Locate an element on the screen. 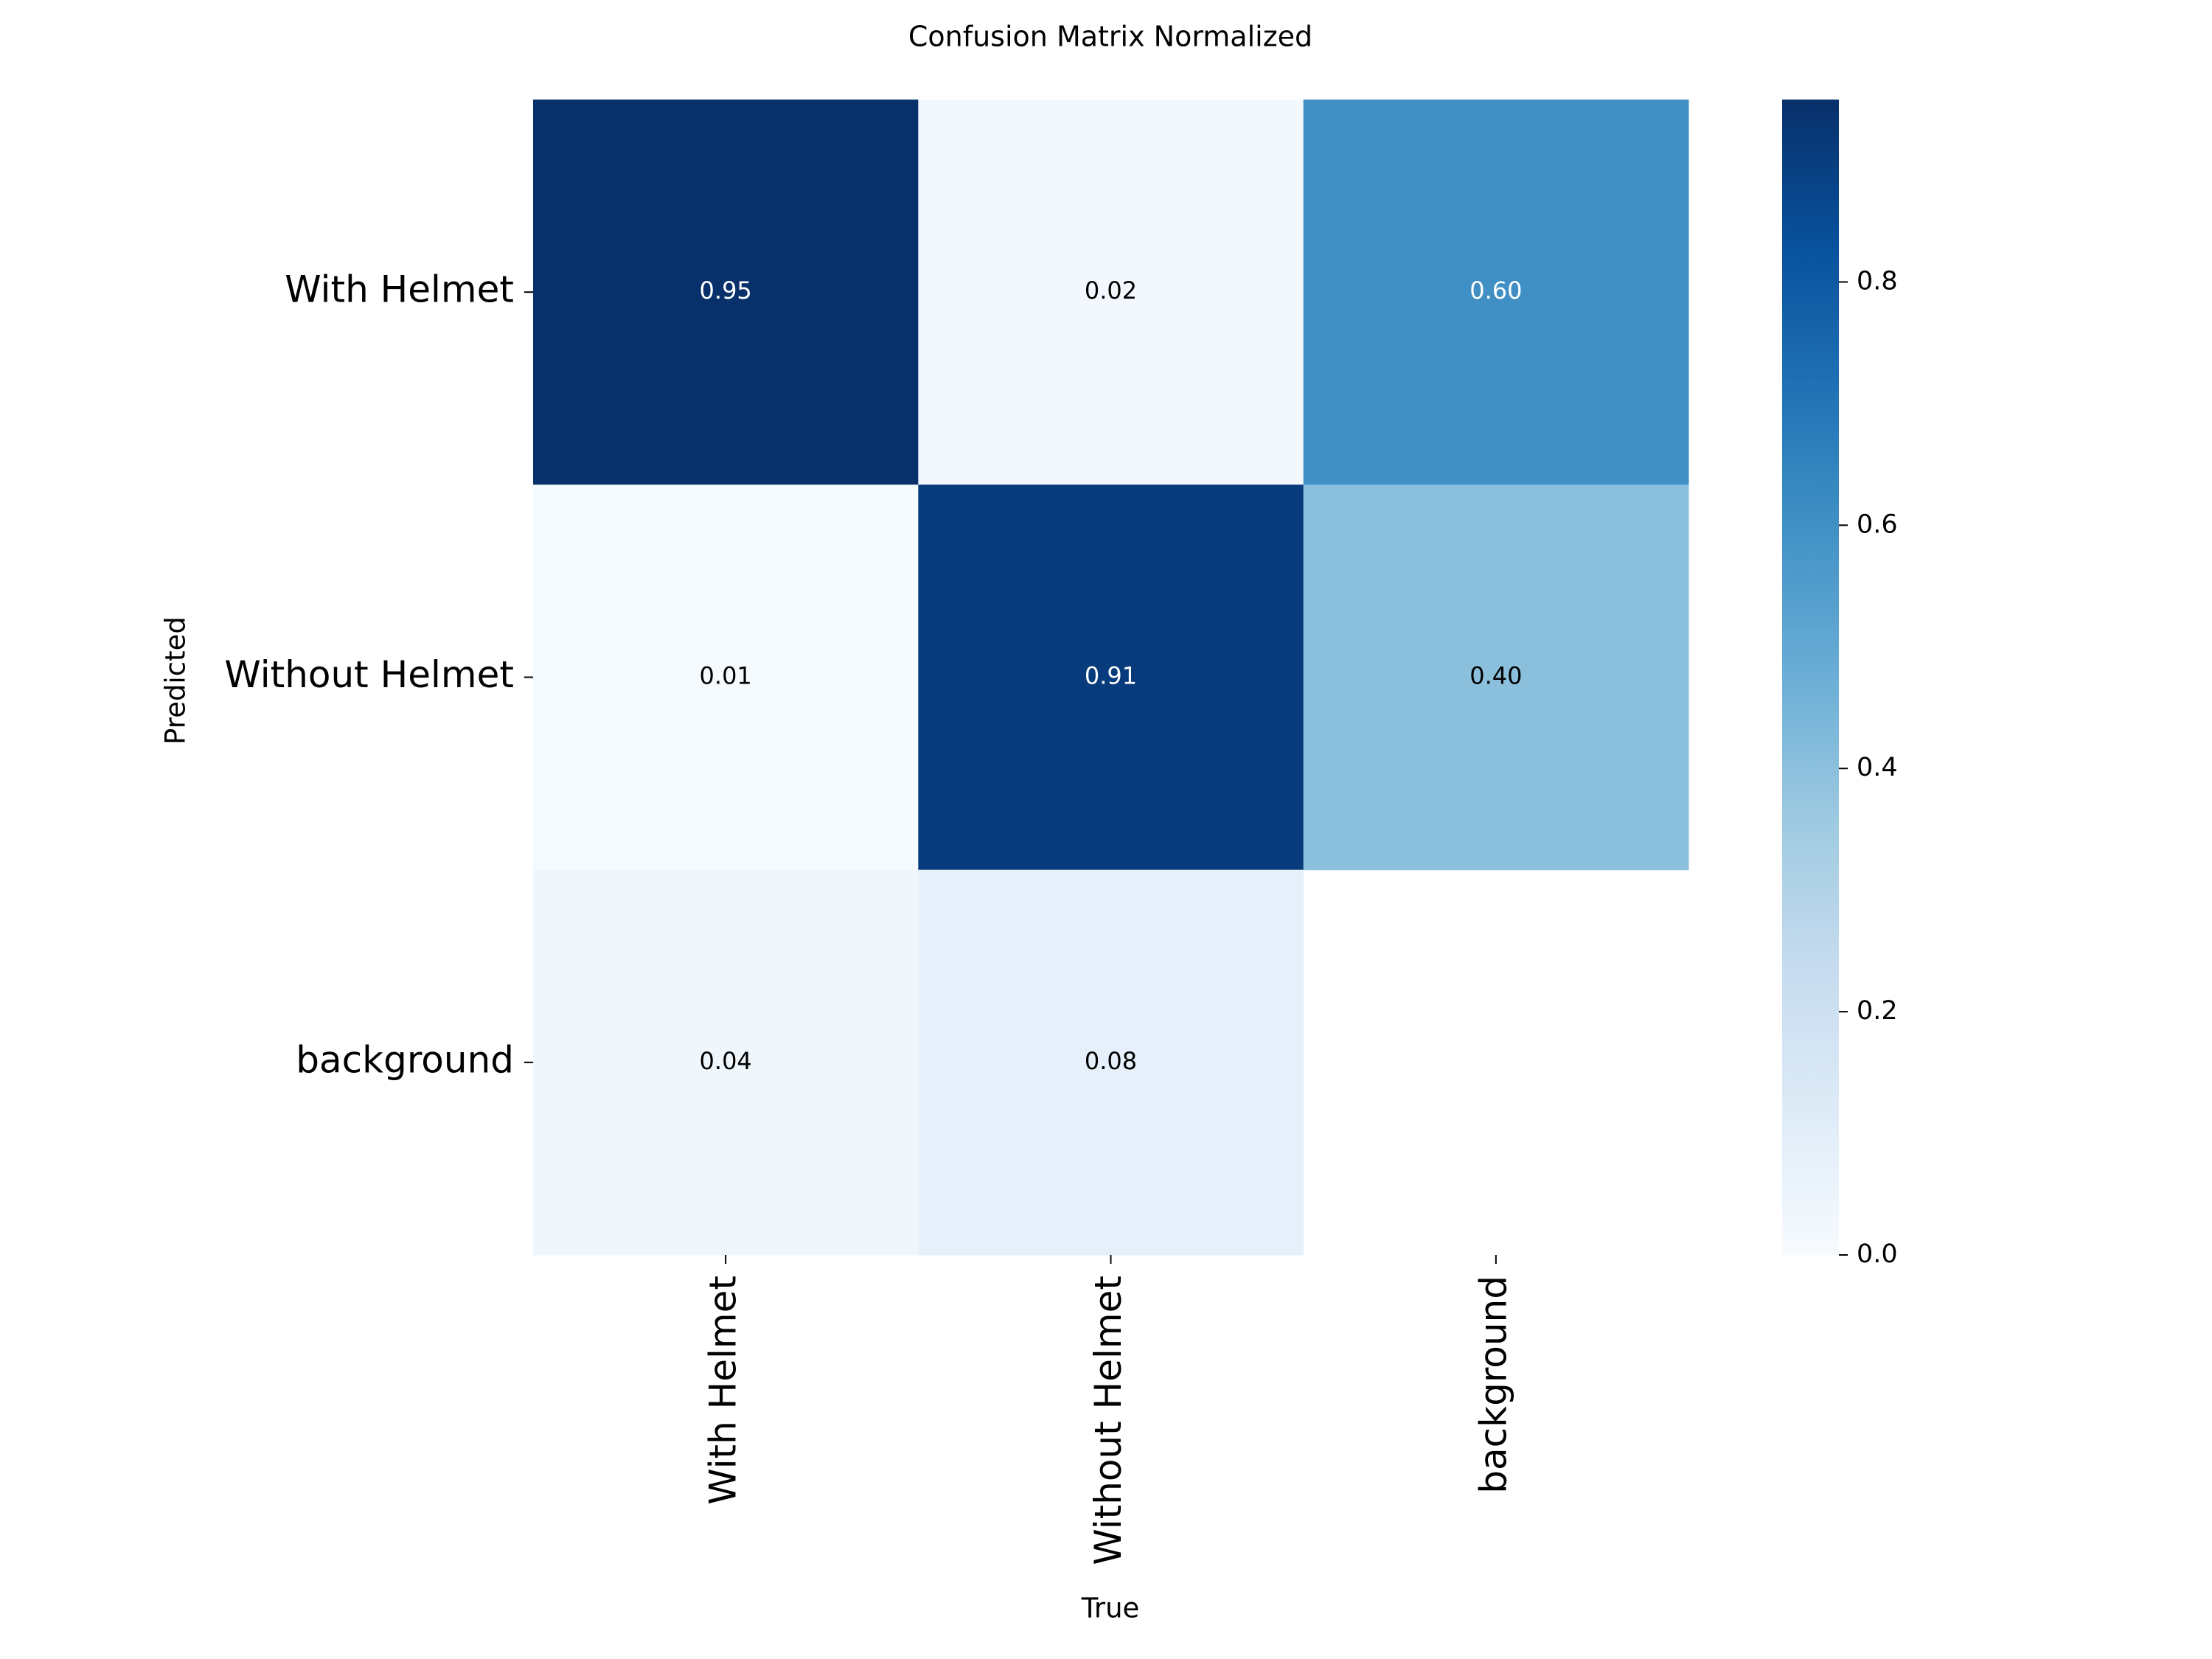  cell-label: 0.40 is located at coordinates (1496, 676).